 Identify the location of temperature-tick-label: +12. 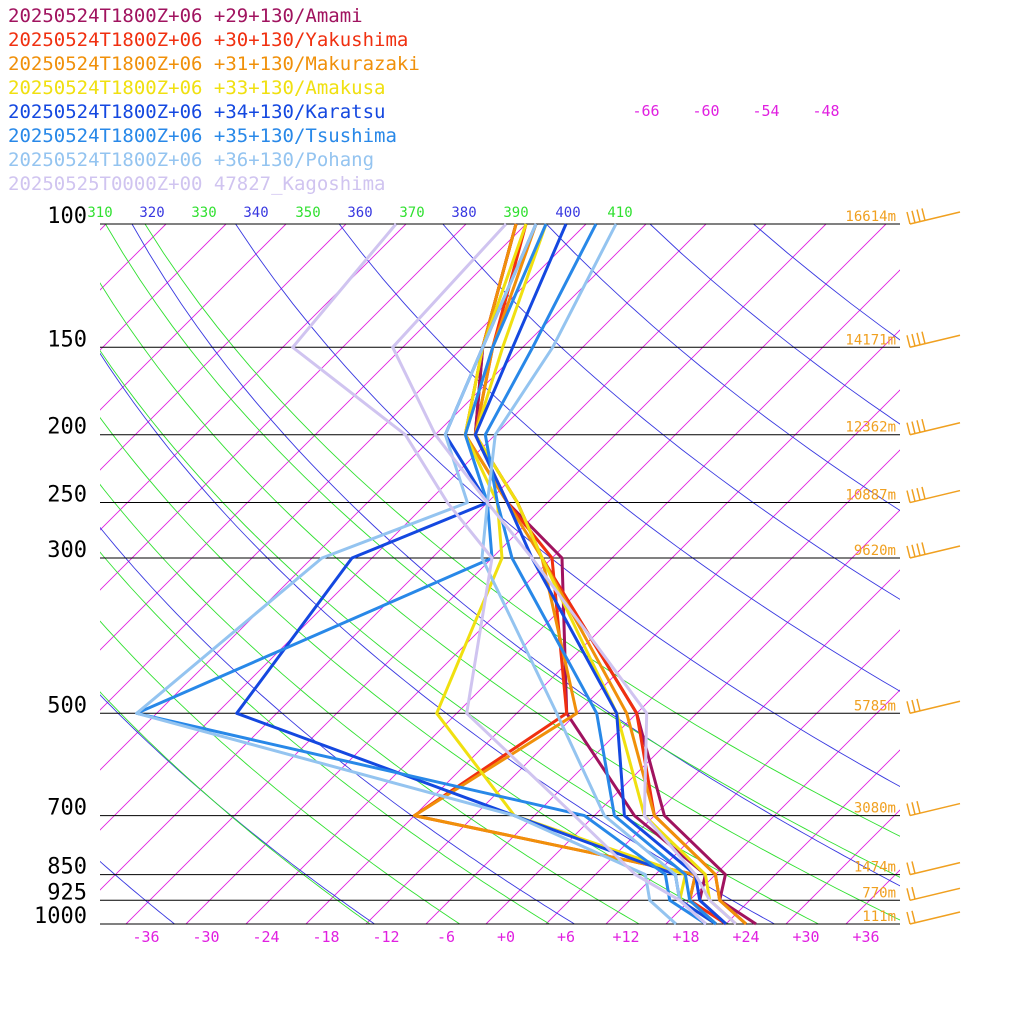
(625, 937).